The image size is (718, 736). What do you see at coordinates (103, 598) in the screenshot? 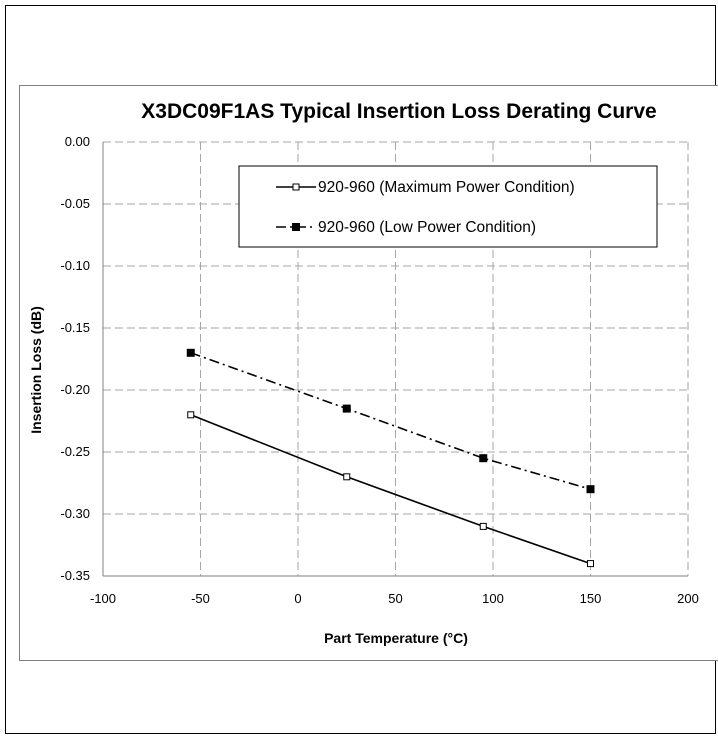
I see `x-tick-label: -100` at bounding box center [103, 598].